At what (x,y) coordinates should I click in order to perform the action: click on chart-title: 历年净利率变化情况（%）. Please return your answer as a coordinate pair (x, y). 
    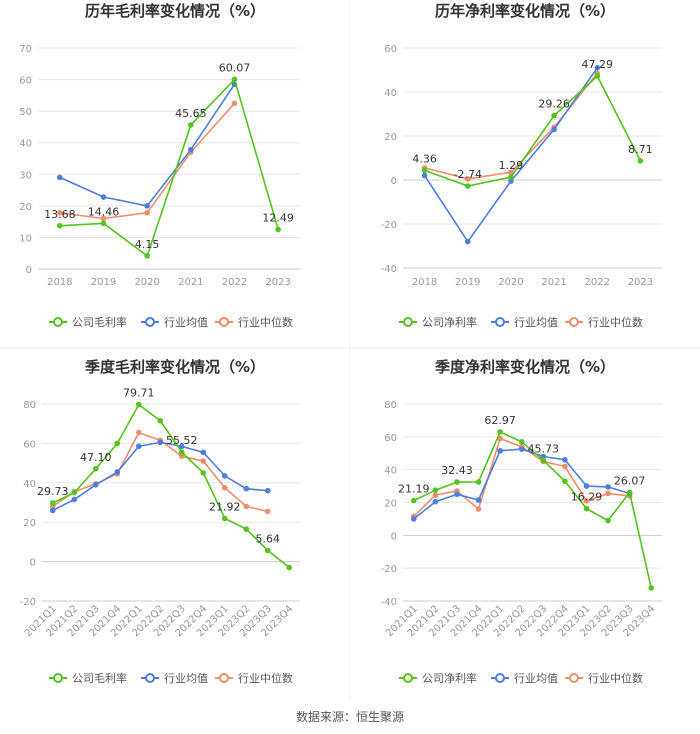
    Looking at the image, I should click on (525, 11).